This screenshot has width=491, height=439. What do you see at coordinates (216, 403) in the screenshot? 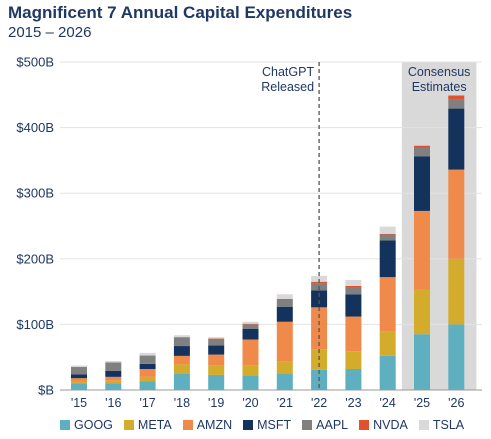
I see `x-tick-label: '19` at bounding box center [216, 403].